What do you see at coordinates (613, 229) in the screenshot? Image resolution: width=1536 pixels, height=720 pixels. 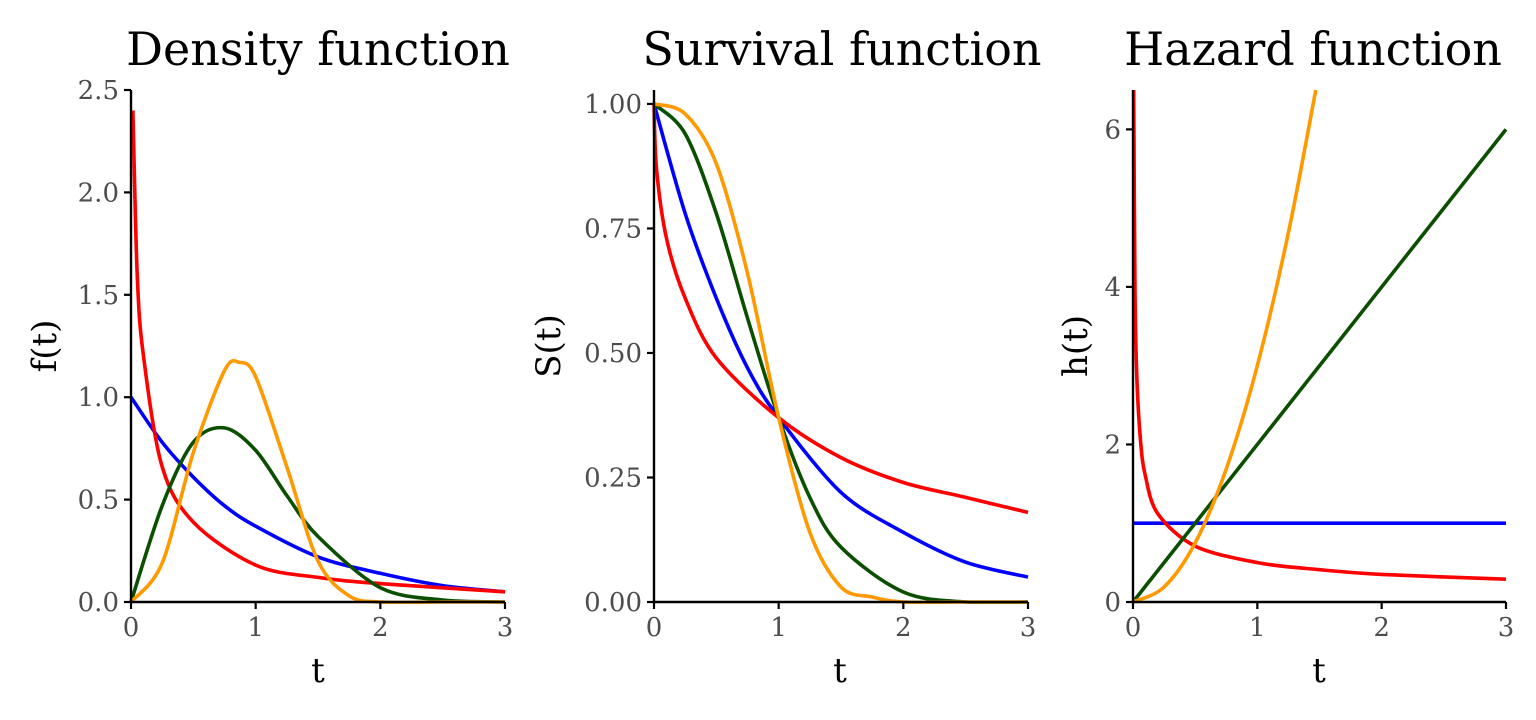 I see `y-tick-label: 0.75` at bounding box center [613, 229].